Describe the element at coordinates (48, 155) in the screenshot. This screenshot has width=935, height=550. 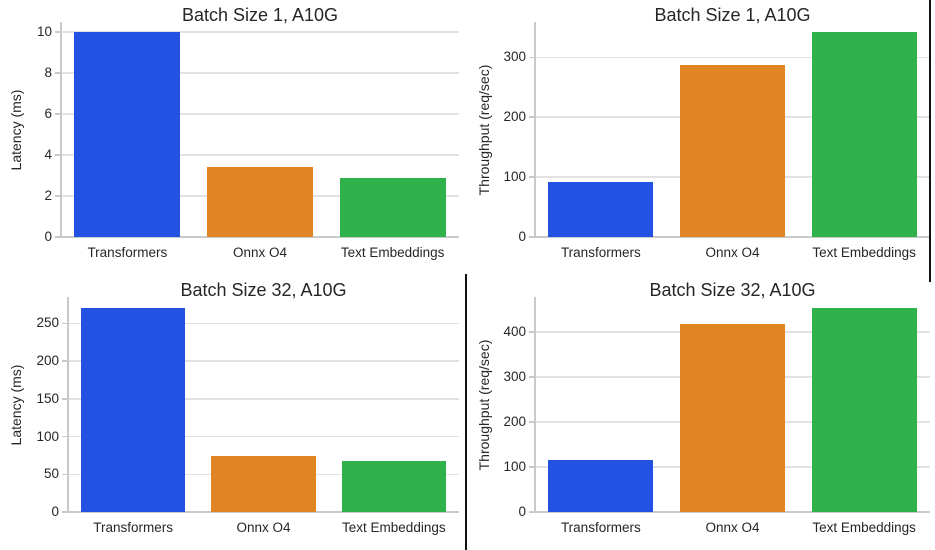
I see `y-axis-tick-label: 4` at that location.